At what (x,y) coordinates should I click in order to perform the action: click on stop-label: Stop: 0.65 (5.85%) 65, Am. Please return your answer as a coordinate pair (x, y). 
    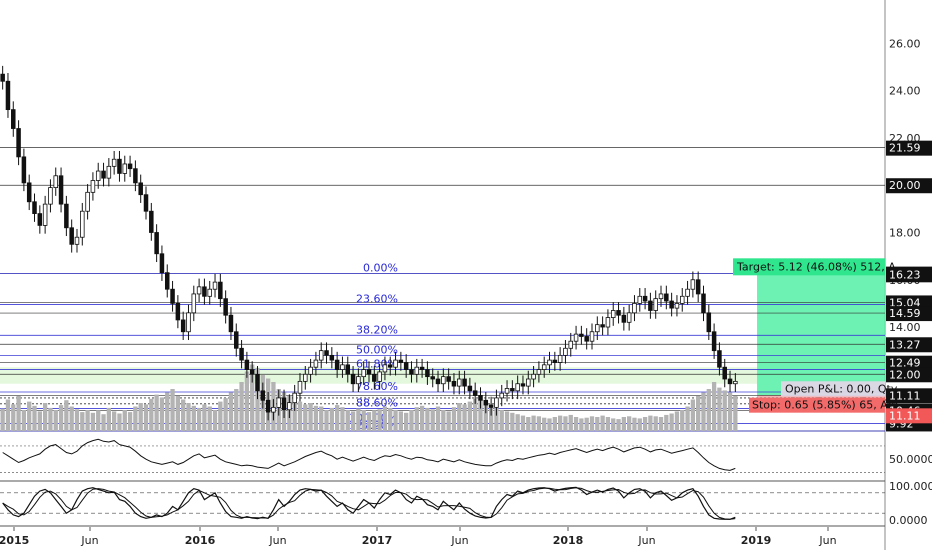
    Looking at the image, I should click on (825, 405).